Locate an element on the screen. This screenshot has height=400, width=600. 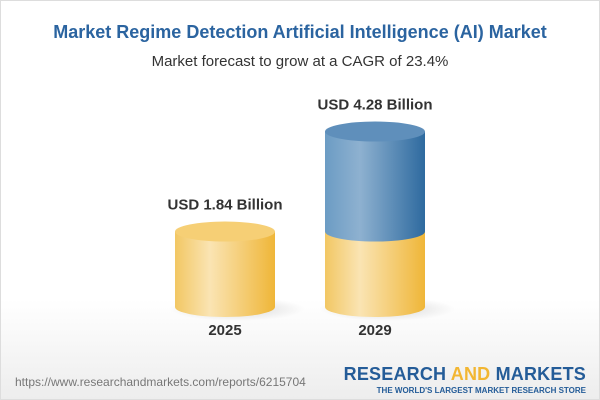
data-label: USD 4.28 Billion is located at coordinates (374, 105).